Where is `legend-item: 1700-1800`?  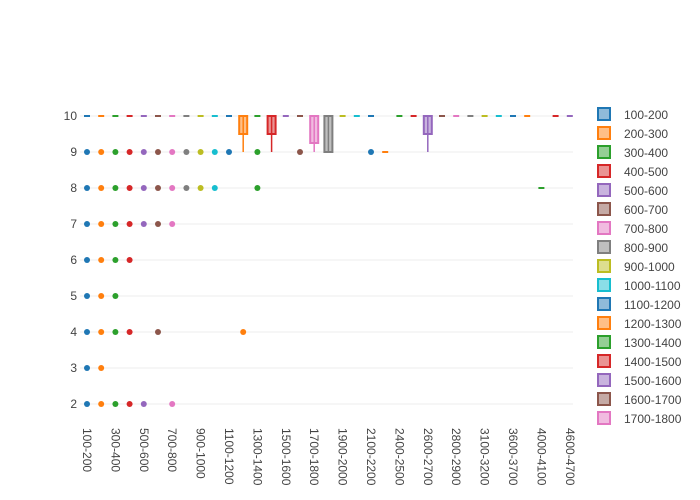 legend-item: 1700-1800 is located at coordinates (639, 418).